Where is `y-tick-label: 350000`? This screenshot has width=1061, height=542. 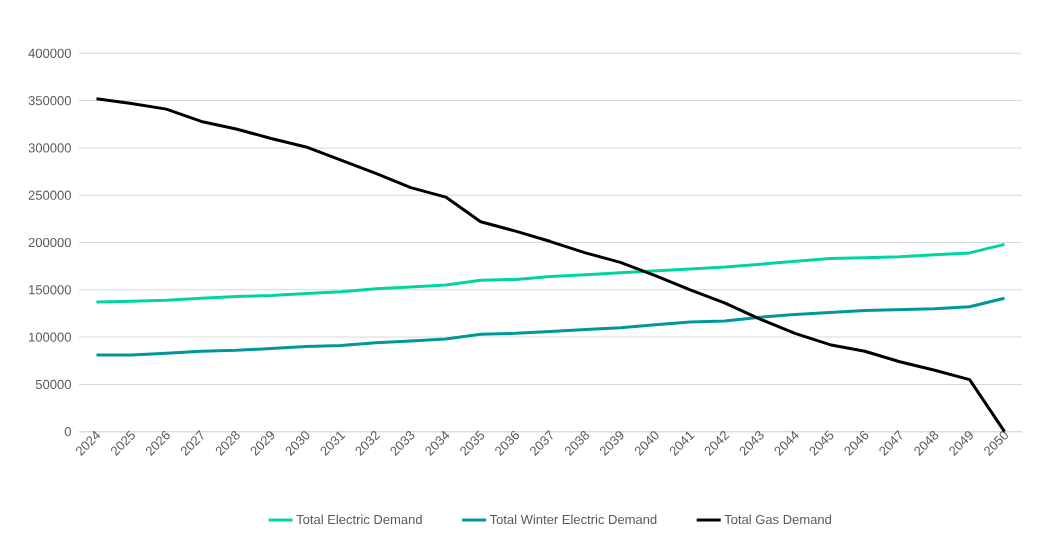
y-tick-label: 350000 is located at coordinates (49, 100).